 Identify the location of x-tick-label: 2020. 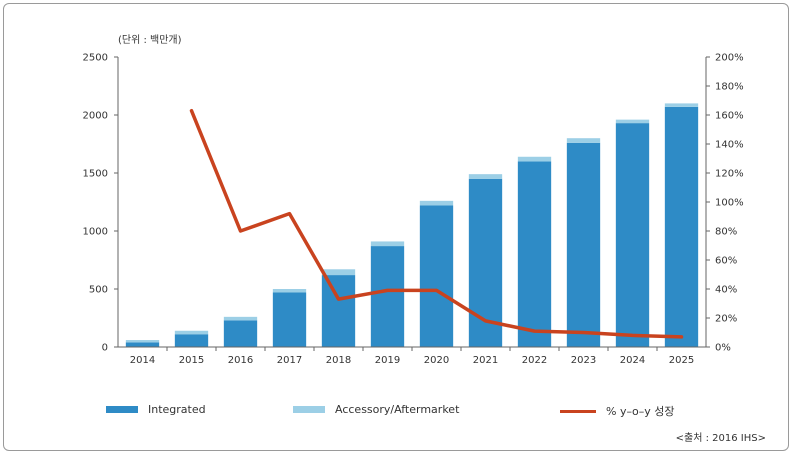
(436, 360).